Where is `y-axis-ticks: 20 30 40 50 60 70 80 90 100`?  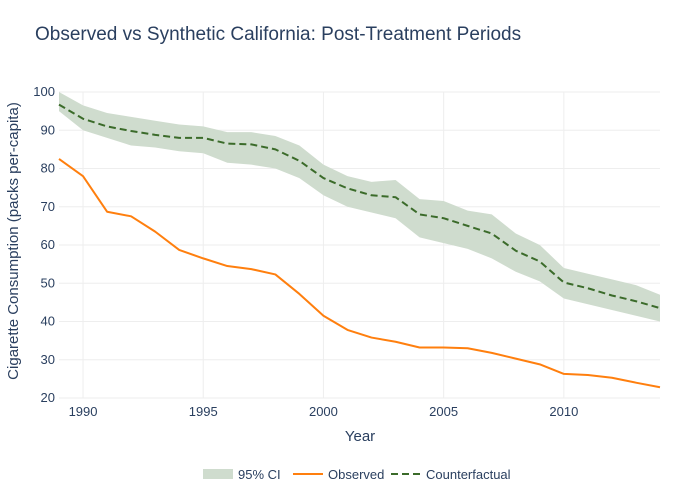 y-axis-ticks: 20 30 40 50 60 70 80 90 100 is located at coordinates (44, 244).